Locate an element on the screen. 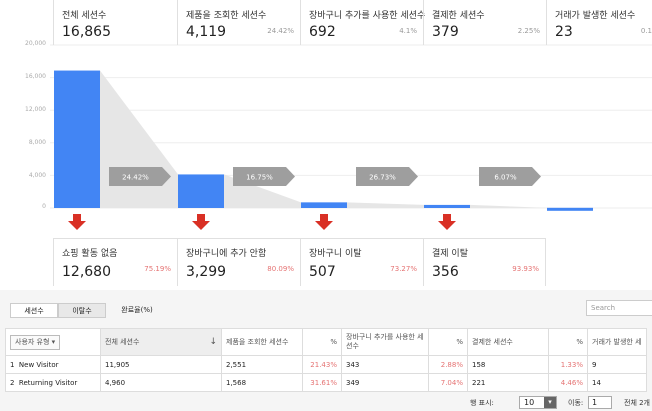 Image resolution: width=652 pixels, height=411 pixels. tab-exits: 이탈수 is located at coordinates (82, 310).